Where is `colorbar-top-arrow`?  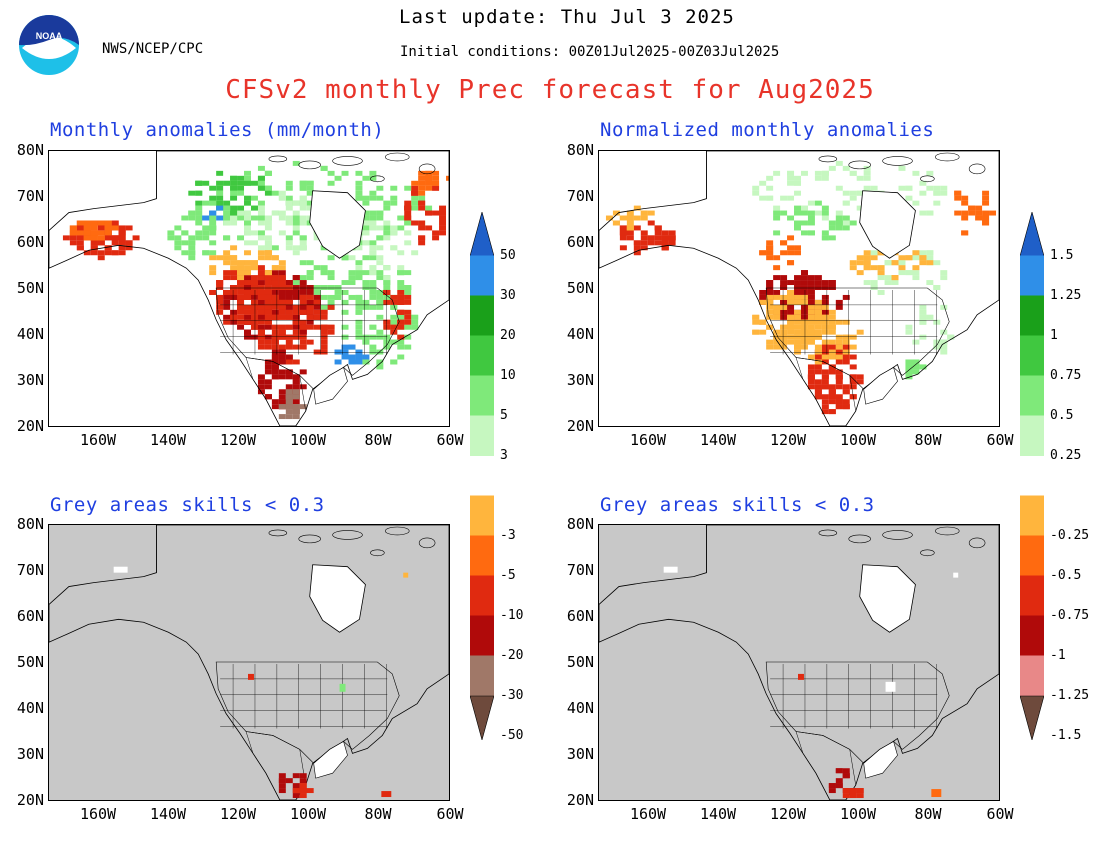
colorbar-top-arrow is located at coordinates (482, 233).